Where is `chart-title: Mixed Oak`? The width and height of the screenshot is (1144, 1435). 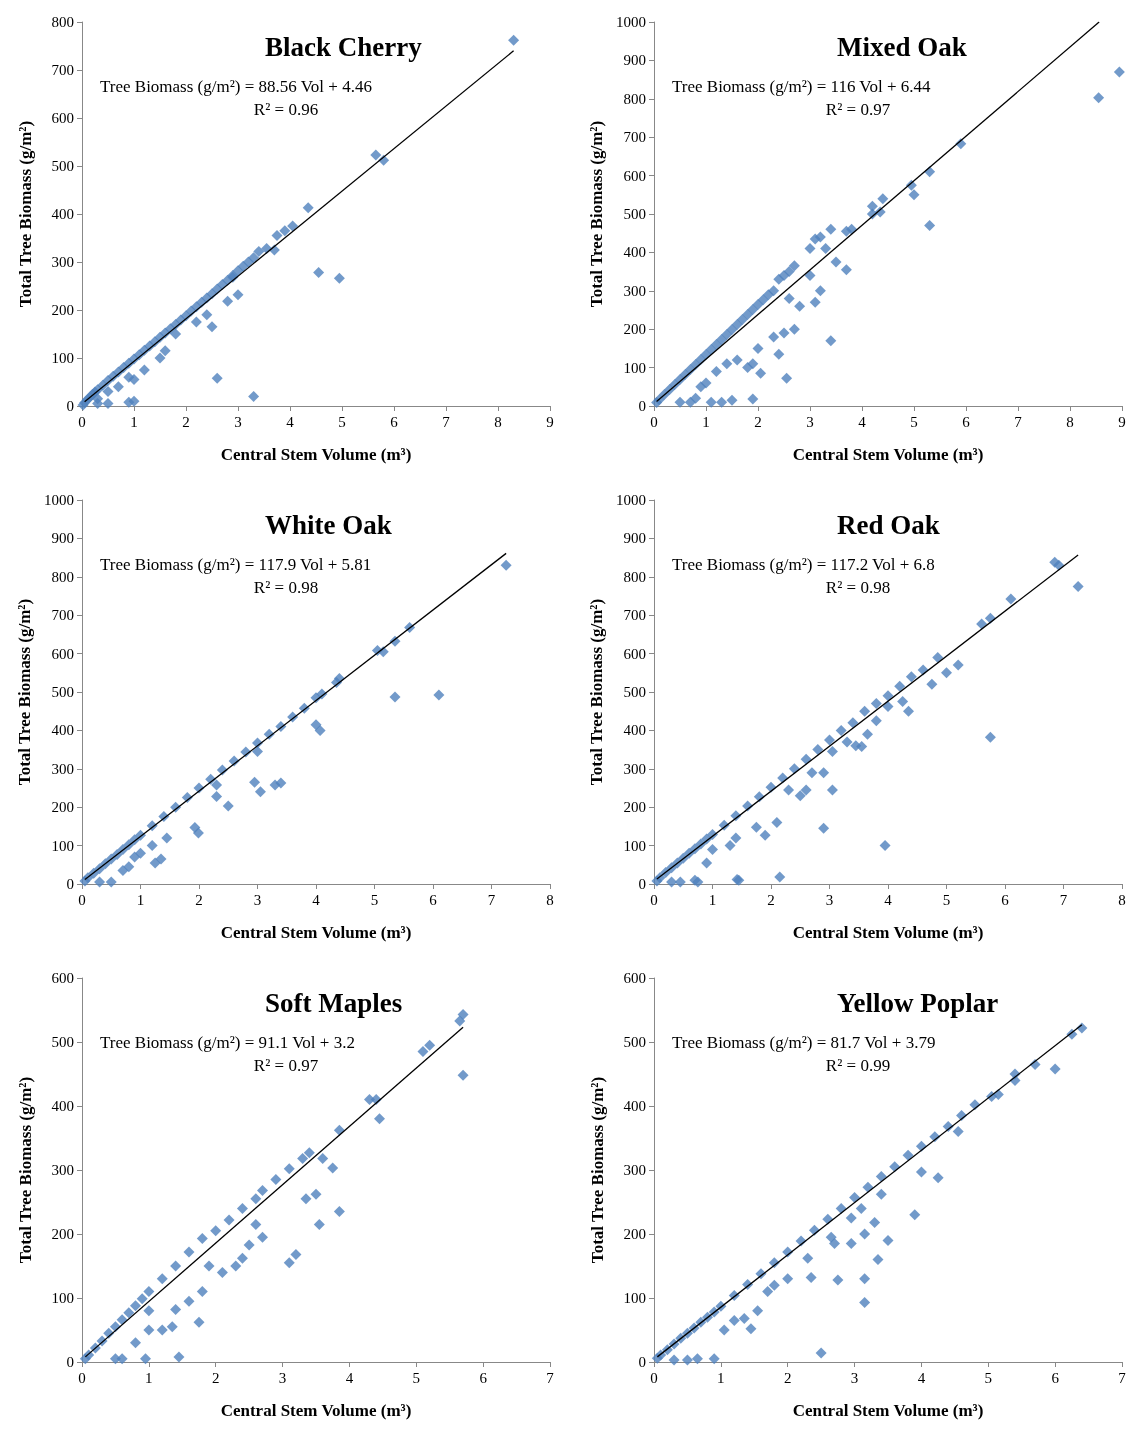 chart-title: Mixed Oak is located at coordinates (902, 46).